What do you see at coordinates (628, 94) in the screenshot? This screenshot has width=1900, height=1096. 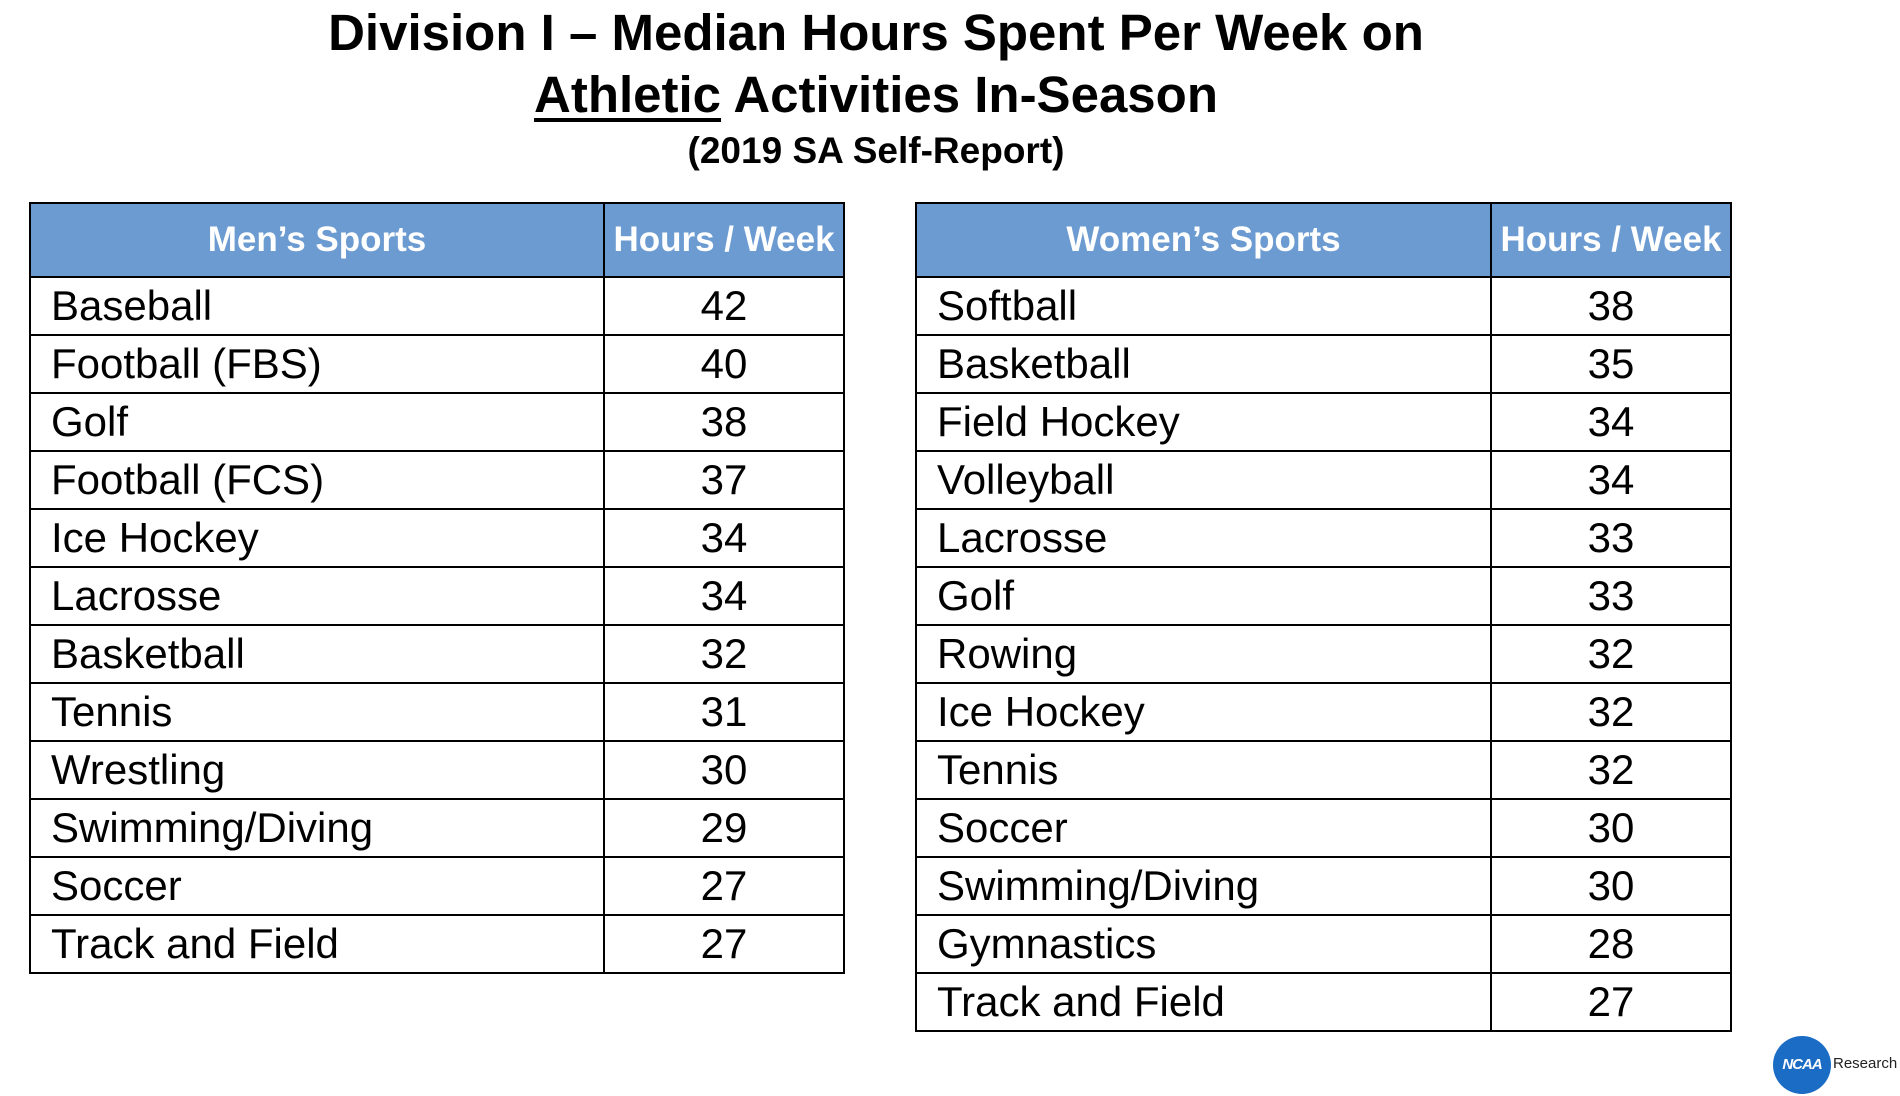 I see `title-emphasis: Athletic` at bounding box center [628, 94].